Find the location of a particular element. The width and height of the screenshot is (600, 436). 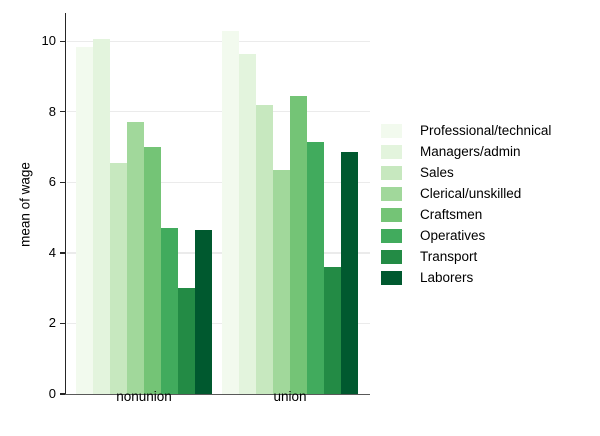

legend-item: Clerical/unskilled is located at coordinates (466, 194).